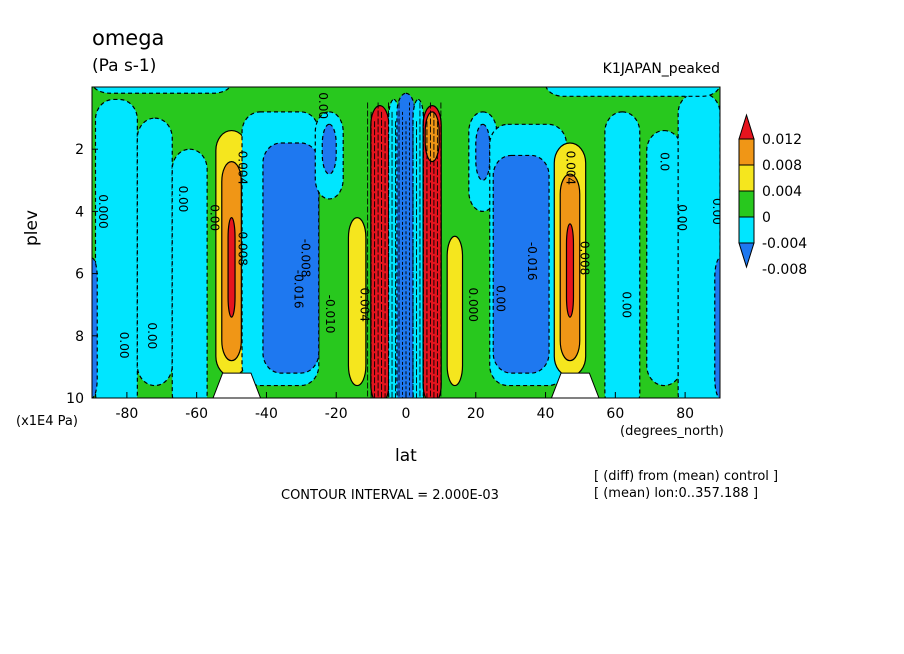 The image size is (904, 654). Describe the element at coordinates (406, 414) in the screenshot. I see `x-tick-label: 0` at that location.